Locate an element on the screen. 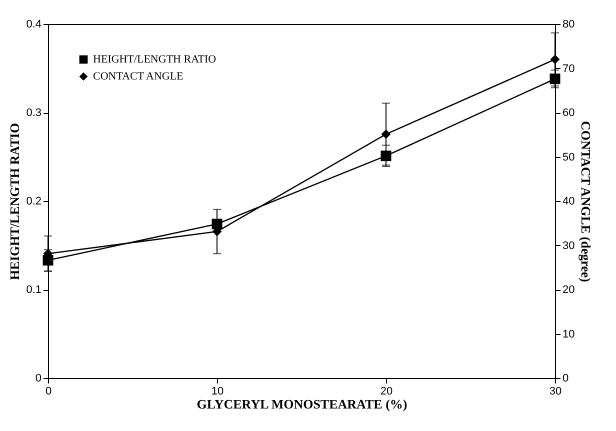  y2-tick-label: 30 is located at coordinates (568, 246).